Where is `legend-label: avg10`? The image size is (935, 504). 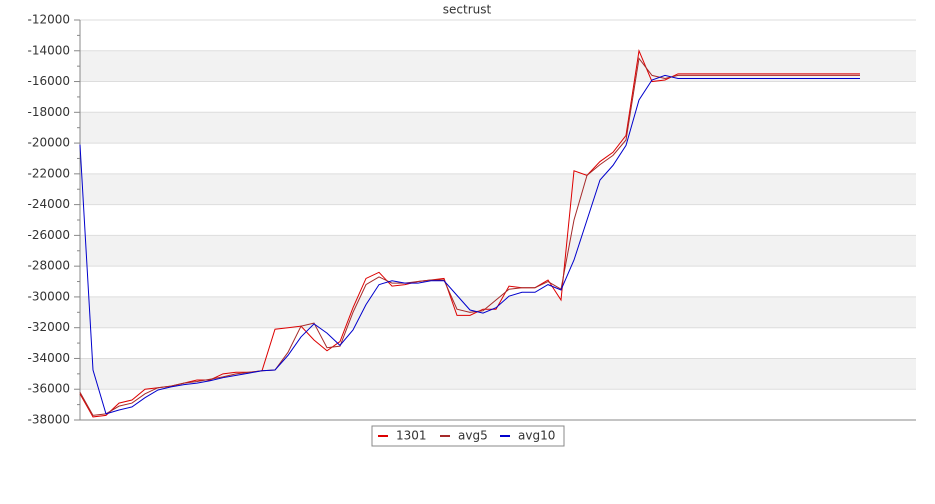
legend-label: avg10 is located at coordinates (536, 436).